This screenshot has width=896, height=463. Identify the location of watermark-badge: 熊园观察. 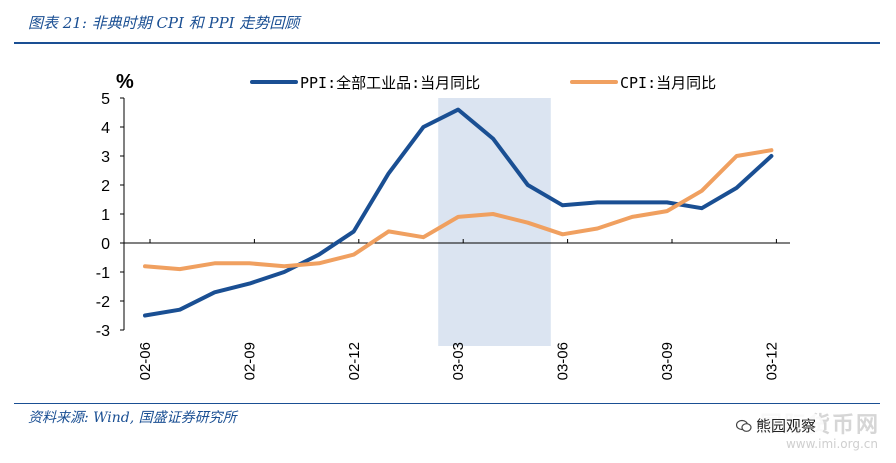
(778, 426).